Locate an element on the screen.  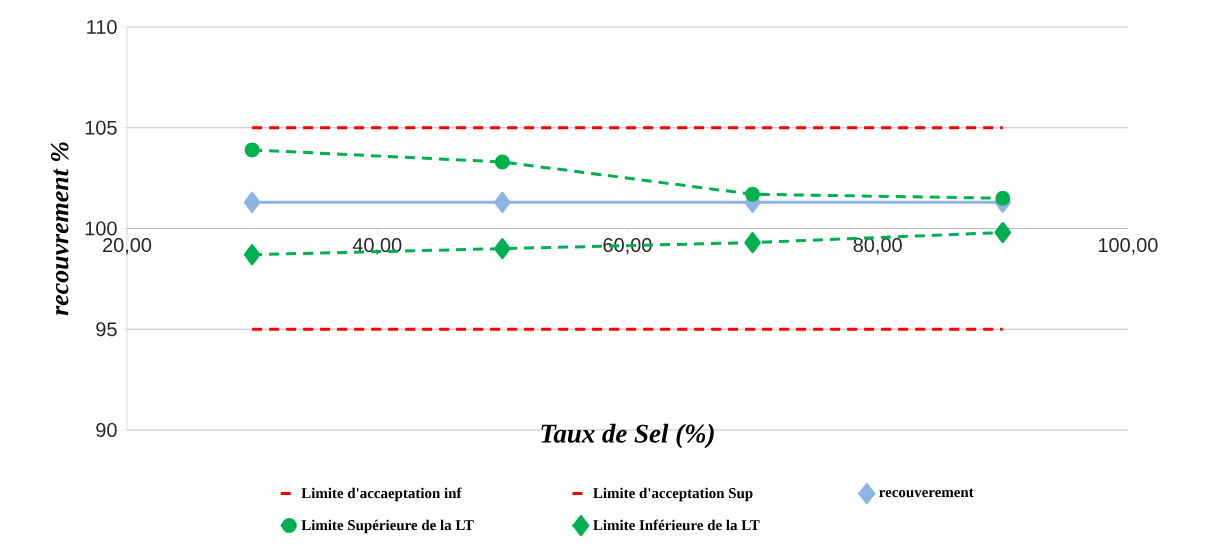
x-tick-label: 100,00 is located at coordinates (1128, 246).